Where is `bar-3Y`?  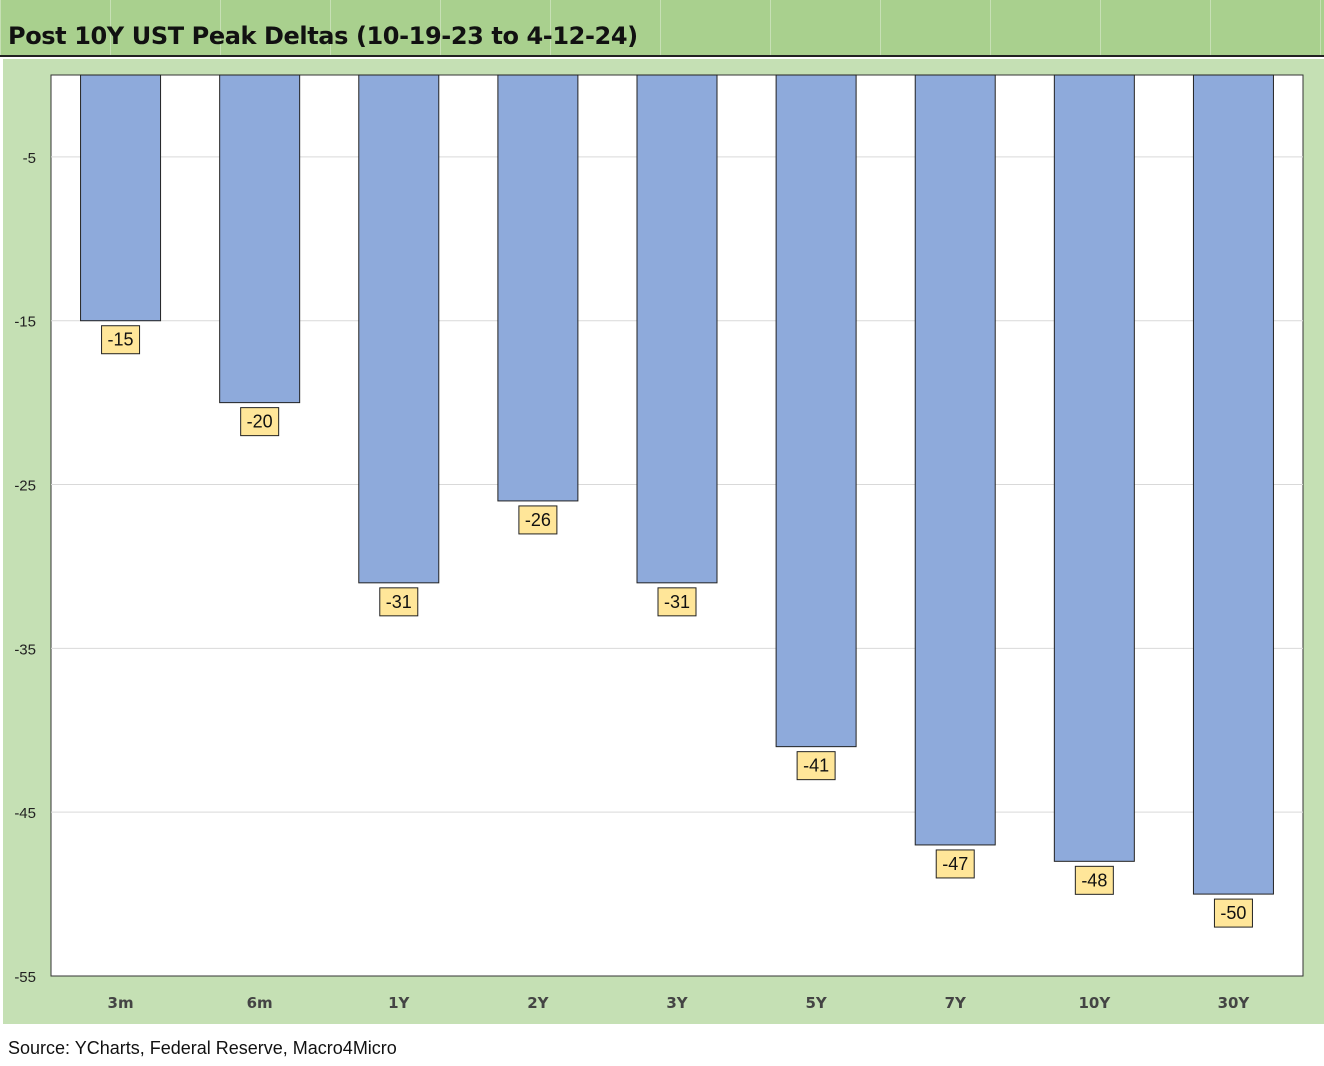
bar-3Y is located at coordinates (677, 329).